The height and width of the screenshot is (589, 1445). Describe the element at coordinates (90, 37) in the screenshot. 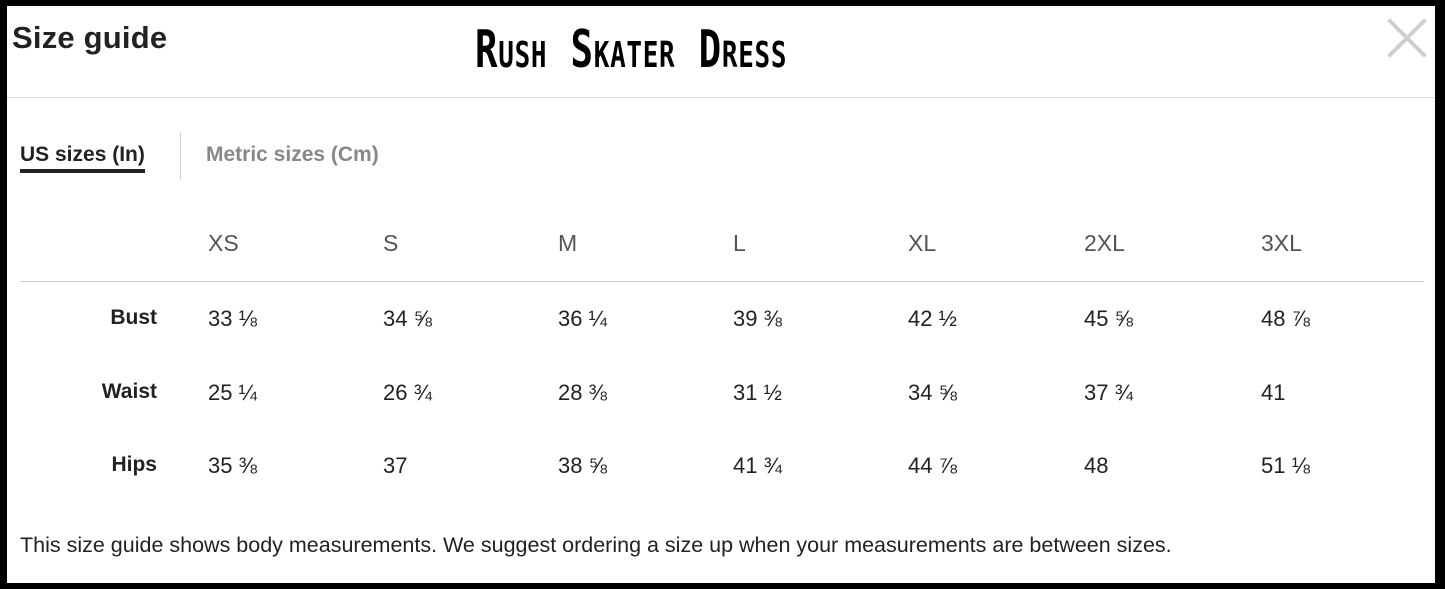

I see `modal-title: Size guide` at that location.